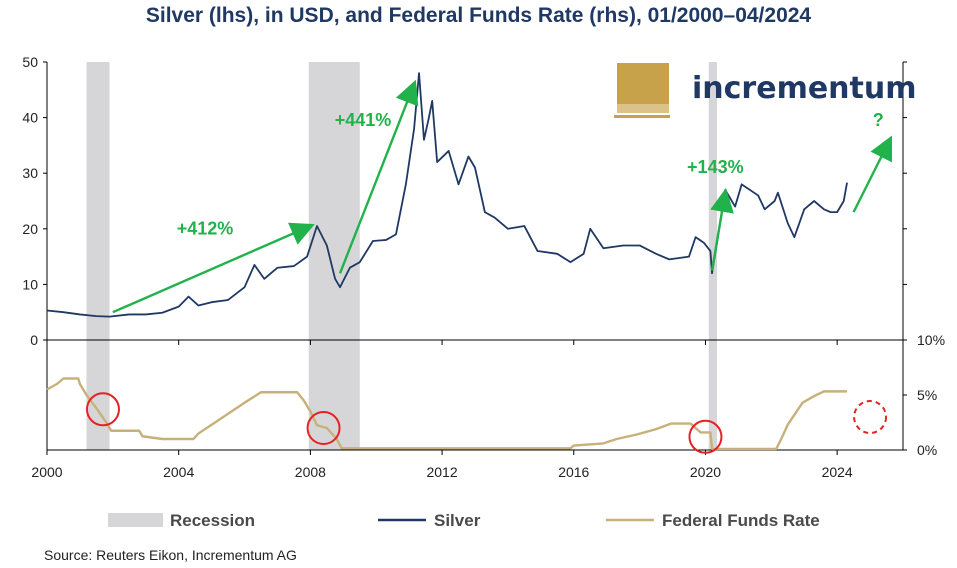 This screenshot has width=957, height=568. Describe the element at coordinates (447, 414) in the screenshot. I see `fed-funds-series-line` at that location.